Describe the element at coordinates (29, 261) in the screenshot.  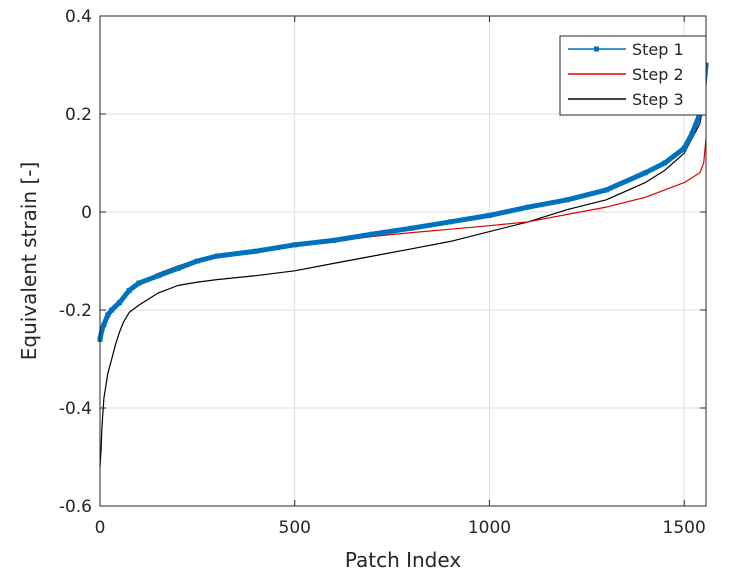
I see `y-axis-label: Equivalent strain [-]` at that location.